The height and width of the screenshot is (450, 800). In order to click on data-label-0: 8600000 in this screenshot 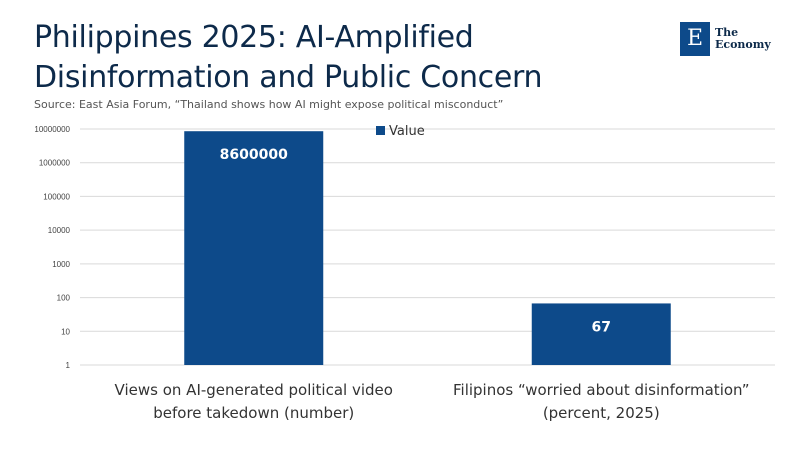, I will do `click(254, 155)`.